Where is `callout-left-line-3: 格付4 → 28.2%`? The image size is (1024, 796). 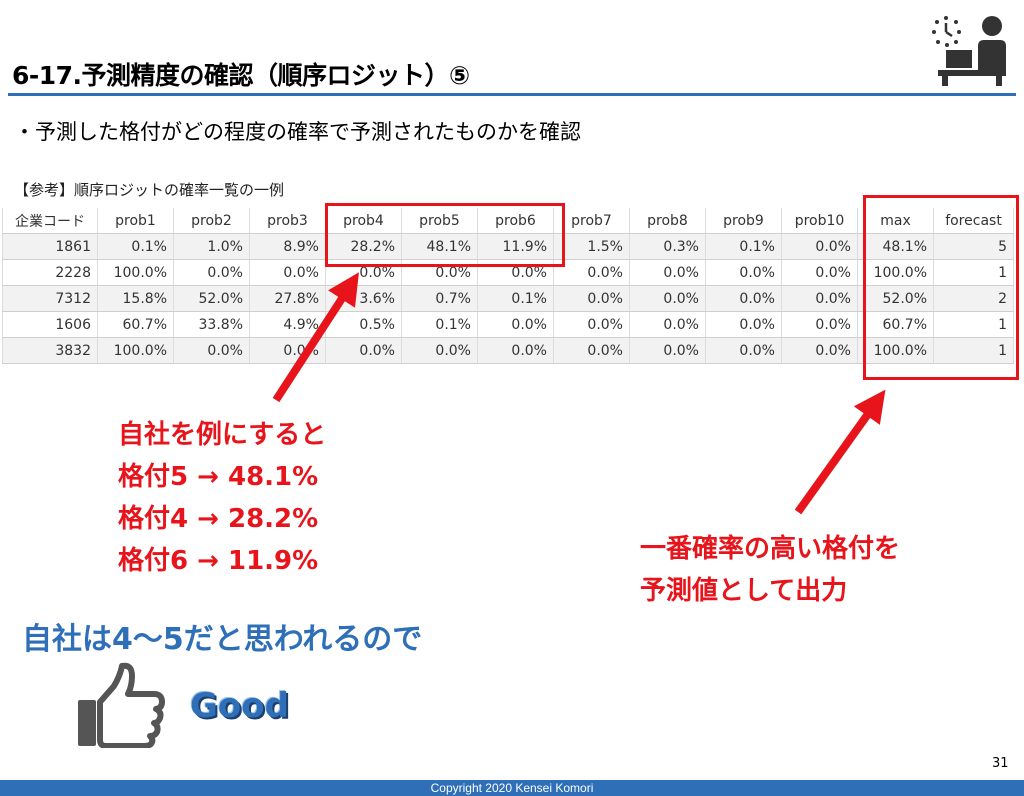
callout-left-line-3: 格付4 → 28.2% is located at coordinates (218, 519).